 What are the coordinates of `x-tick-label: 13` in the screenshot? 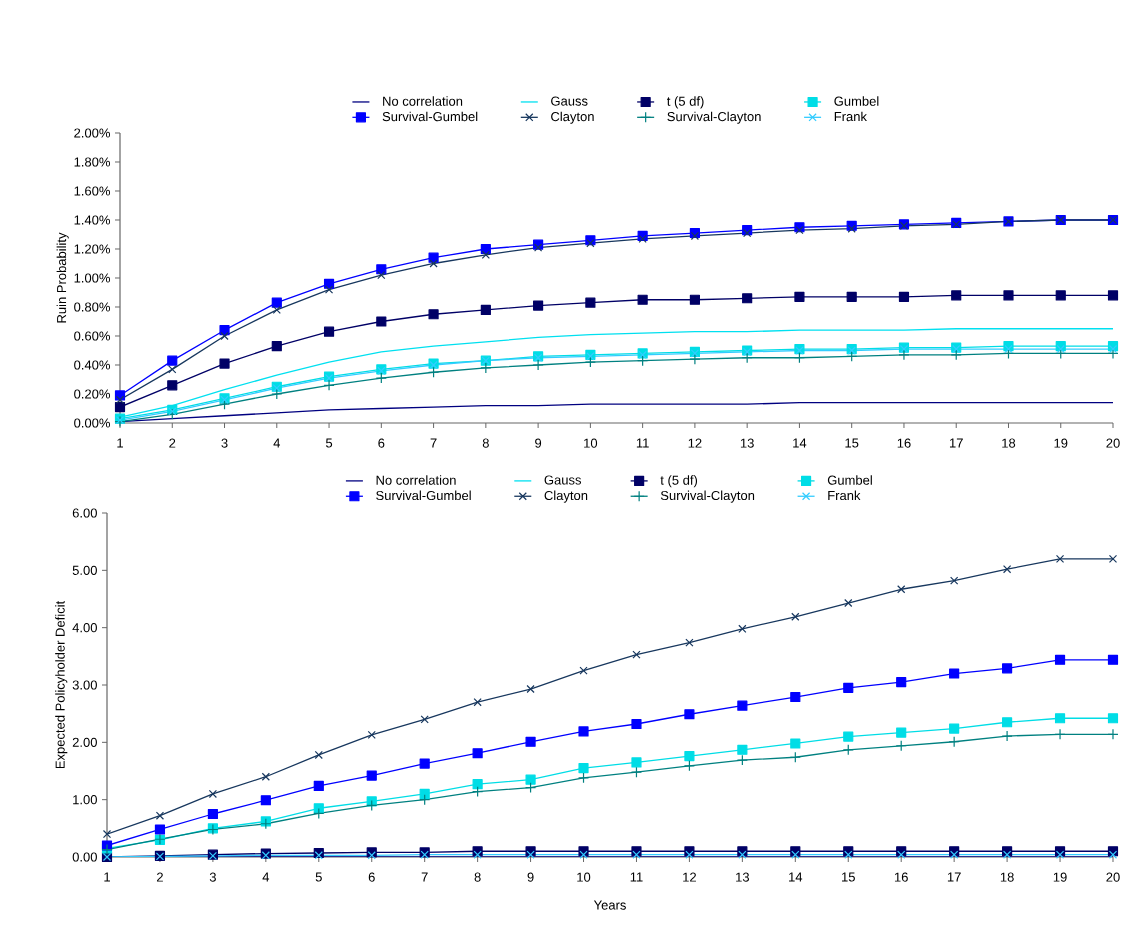 It's located at (743, 877).